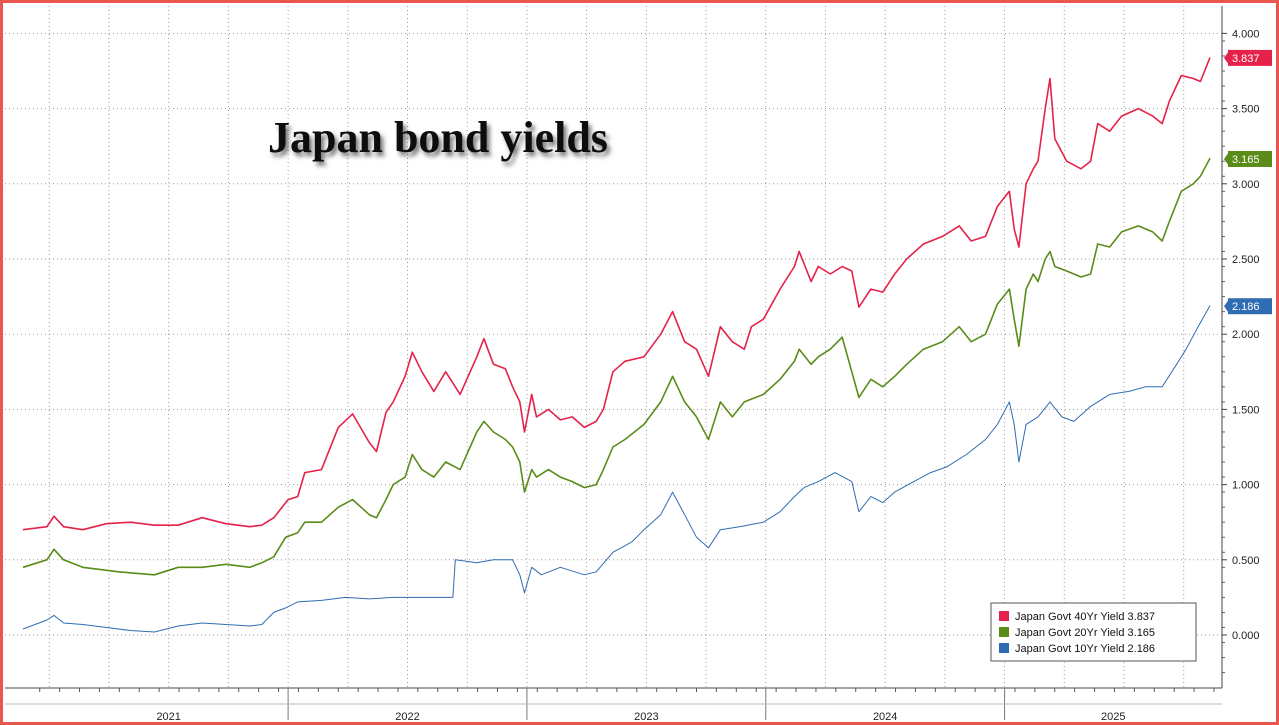 The width and height of the screenshot is (1279, 725). I want to click on x-tick-label: 2022, so click(407, 717).